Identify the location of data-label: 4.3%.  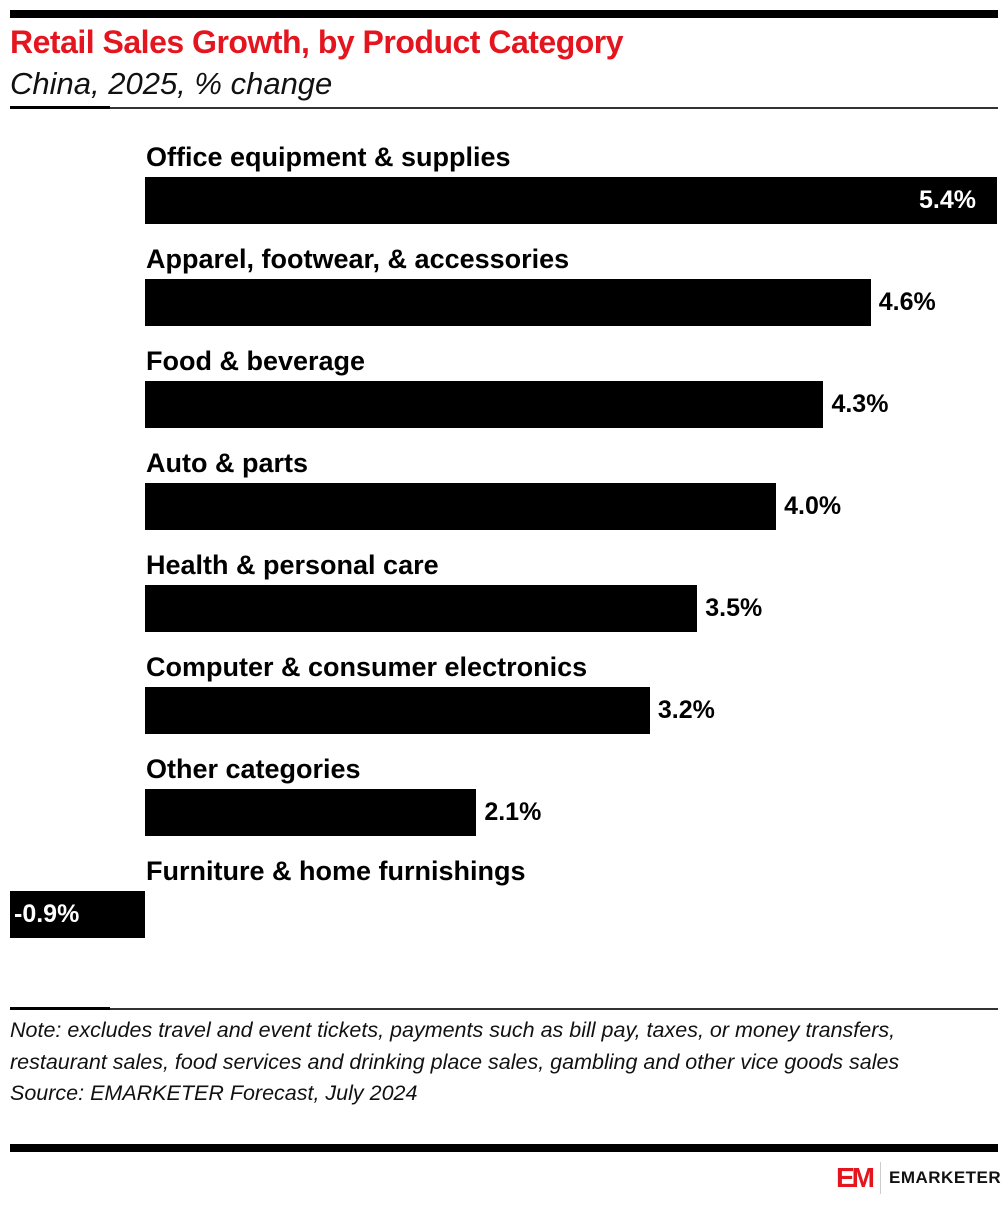
(860, 404).